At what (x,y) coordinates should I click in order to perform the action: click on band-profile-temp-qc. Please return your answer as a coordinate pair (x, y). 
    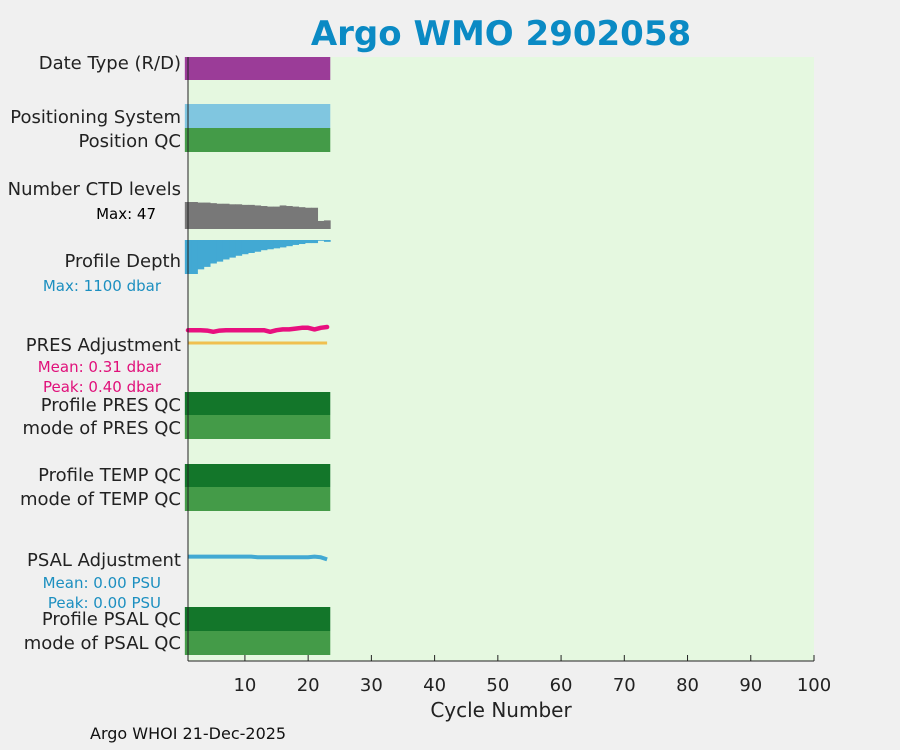
    Looking at the image, I should click on (257, 475).